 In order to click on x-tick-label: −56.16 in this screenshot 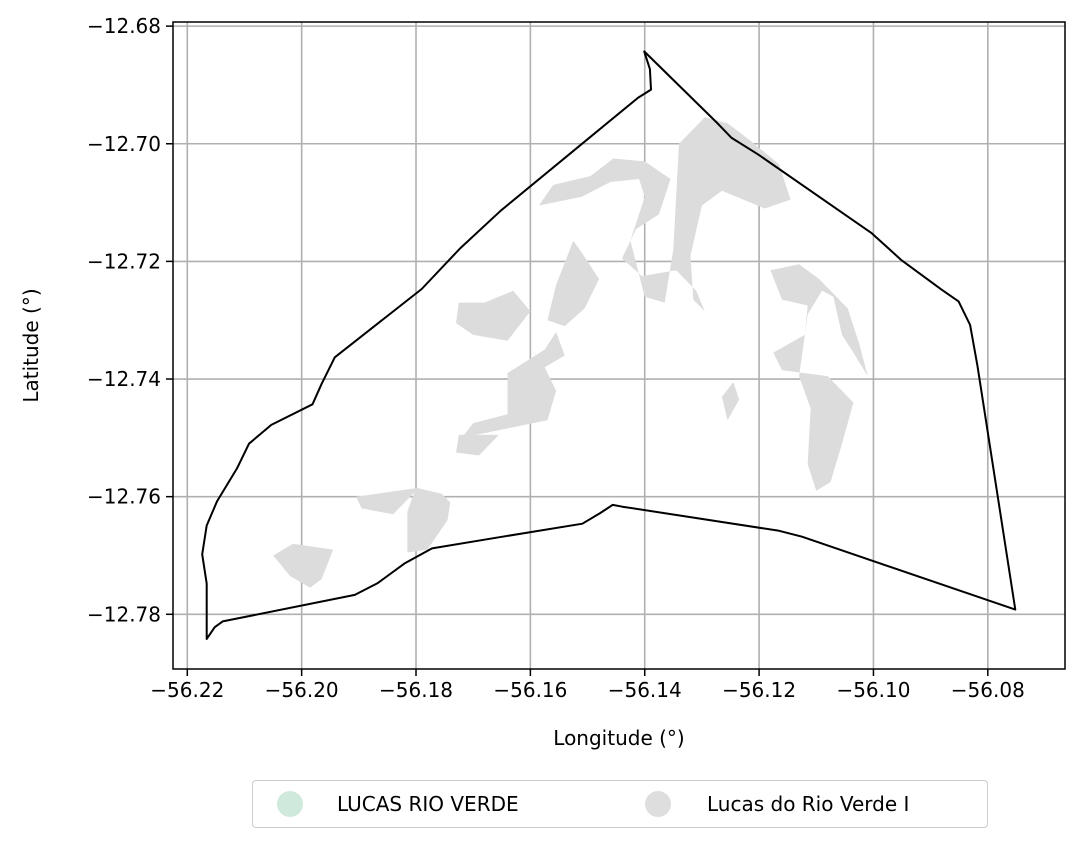, I will do `click(530, 690)`.